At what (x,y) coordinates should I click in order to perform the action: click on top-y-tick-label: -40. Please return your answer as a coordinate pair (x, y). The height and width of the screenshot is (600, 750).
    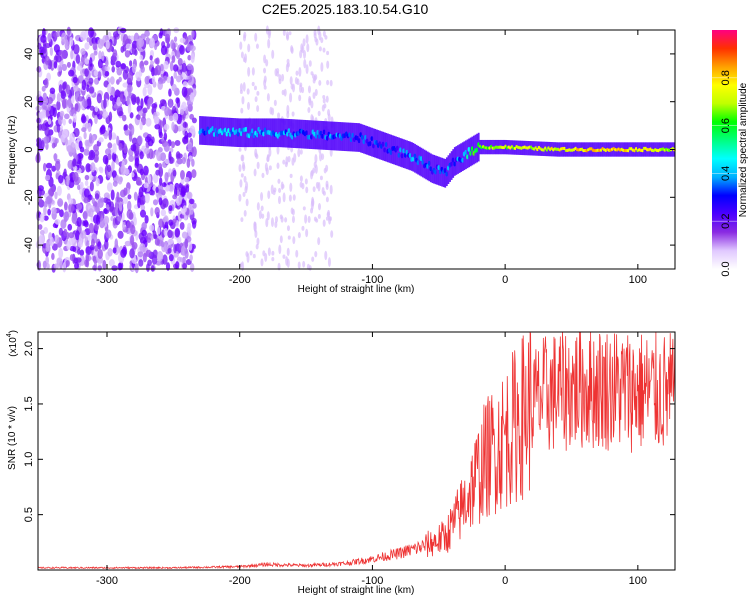
    Looking at the image, I should click on (29, 245).